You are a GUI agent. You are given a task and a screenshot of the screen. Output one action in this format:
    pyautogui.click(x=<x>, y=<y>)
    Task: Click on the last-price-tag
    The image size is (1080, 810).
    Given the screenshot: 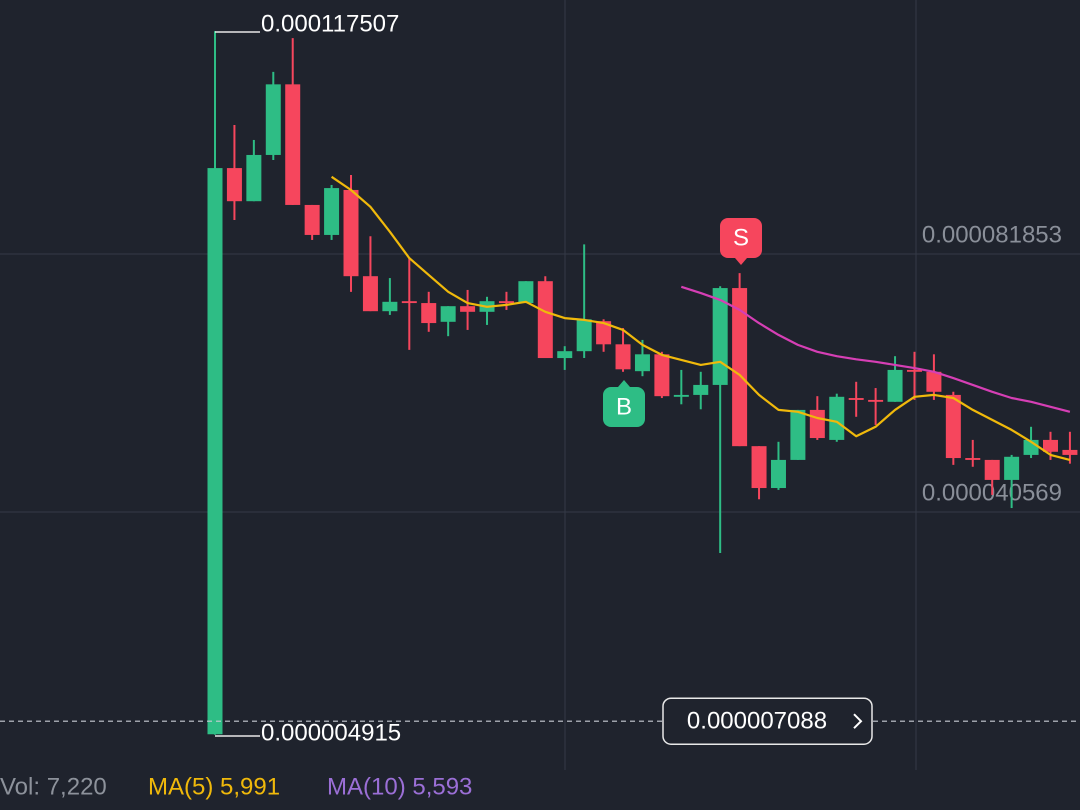 What is the action you would take?
    pyautogui.click(x=767, y=721)
    